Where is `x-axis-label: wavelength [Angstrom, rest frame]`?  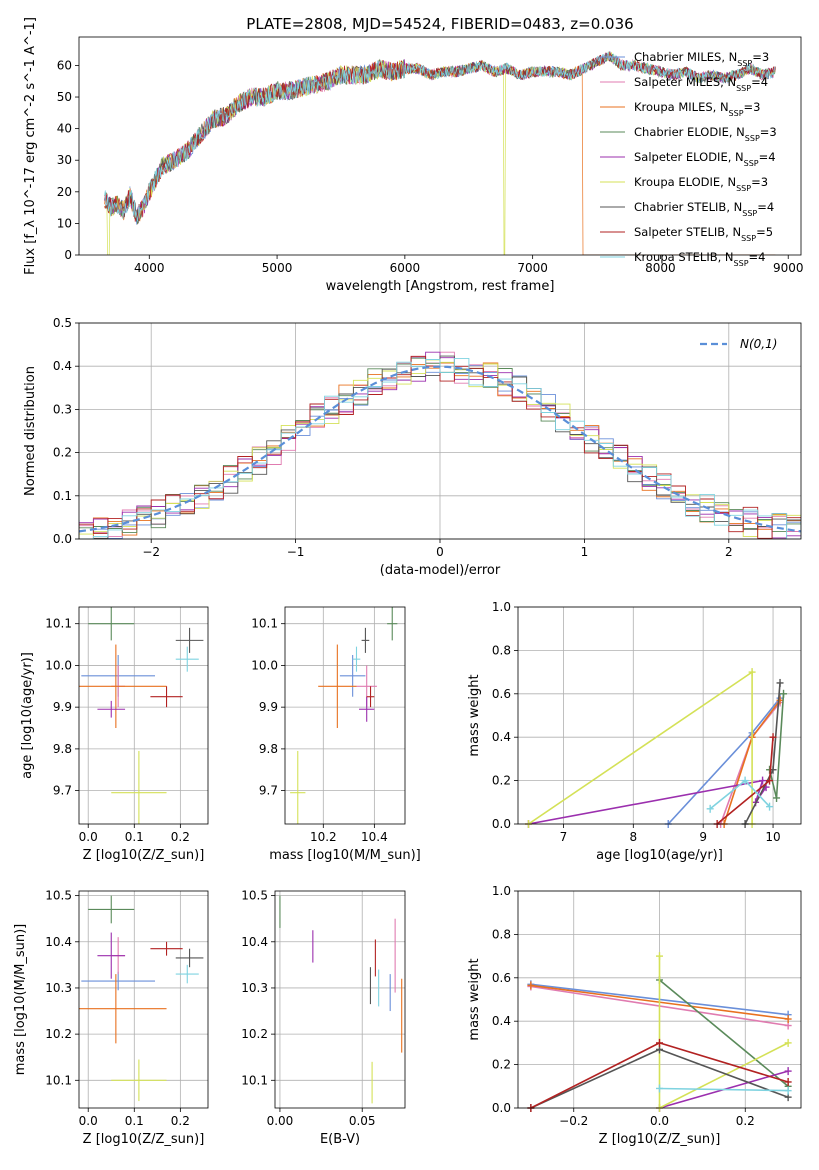 x-axis-label: wavelength [Angstrom, rest frame] is located at coordinates (440, 286).